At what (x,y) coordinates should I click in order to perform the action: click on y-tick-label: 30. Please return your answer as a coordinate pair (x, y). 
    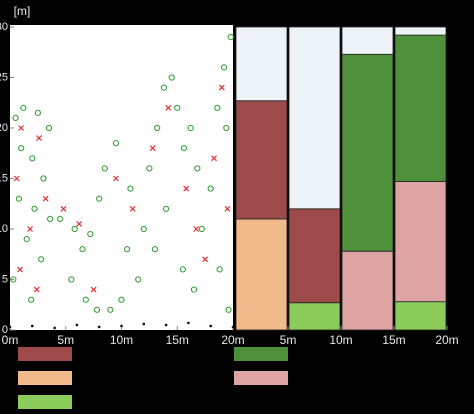
    Looking at the image, I should click on (4, 27).